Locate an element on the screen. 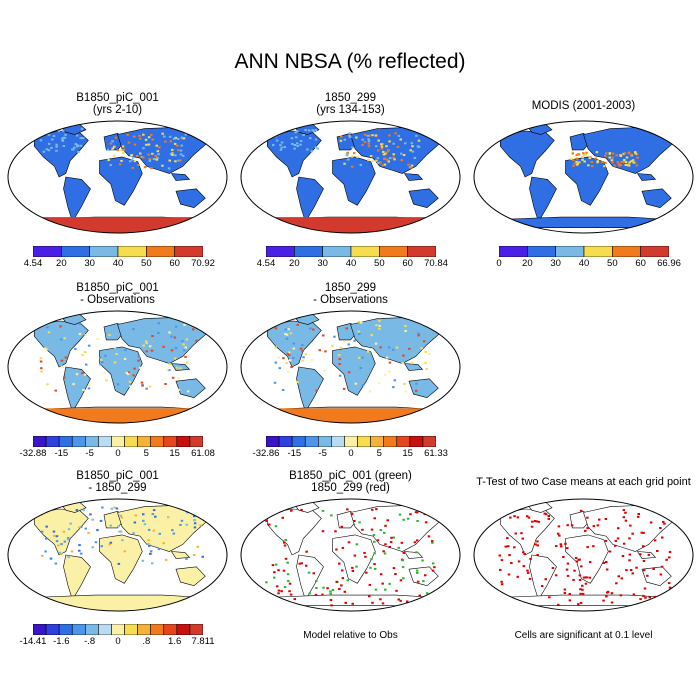 This screenshot has height=700, width=700. colorbar-label: -.8 is located at coordinates (90, 641).